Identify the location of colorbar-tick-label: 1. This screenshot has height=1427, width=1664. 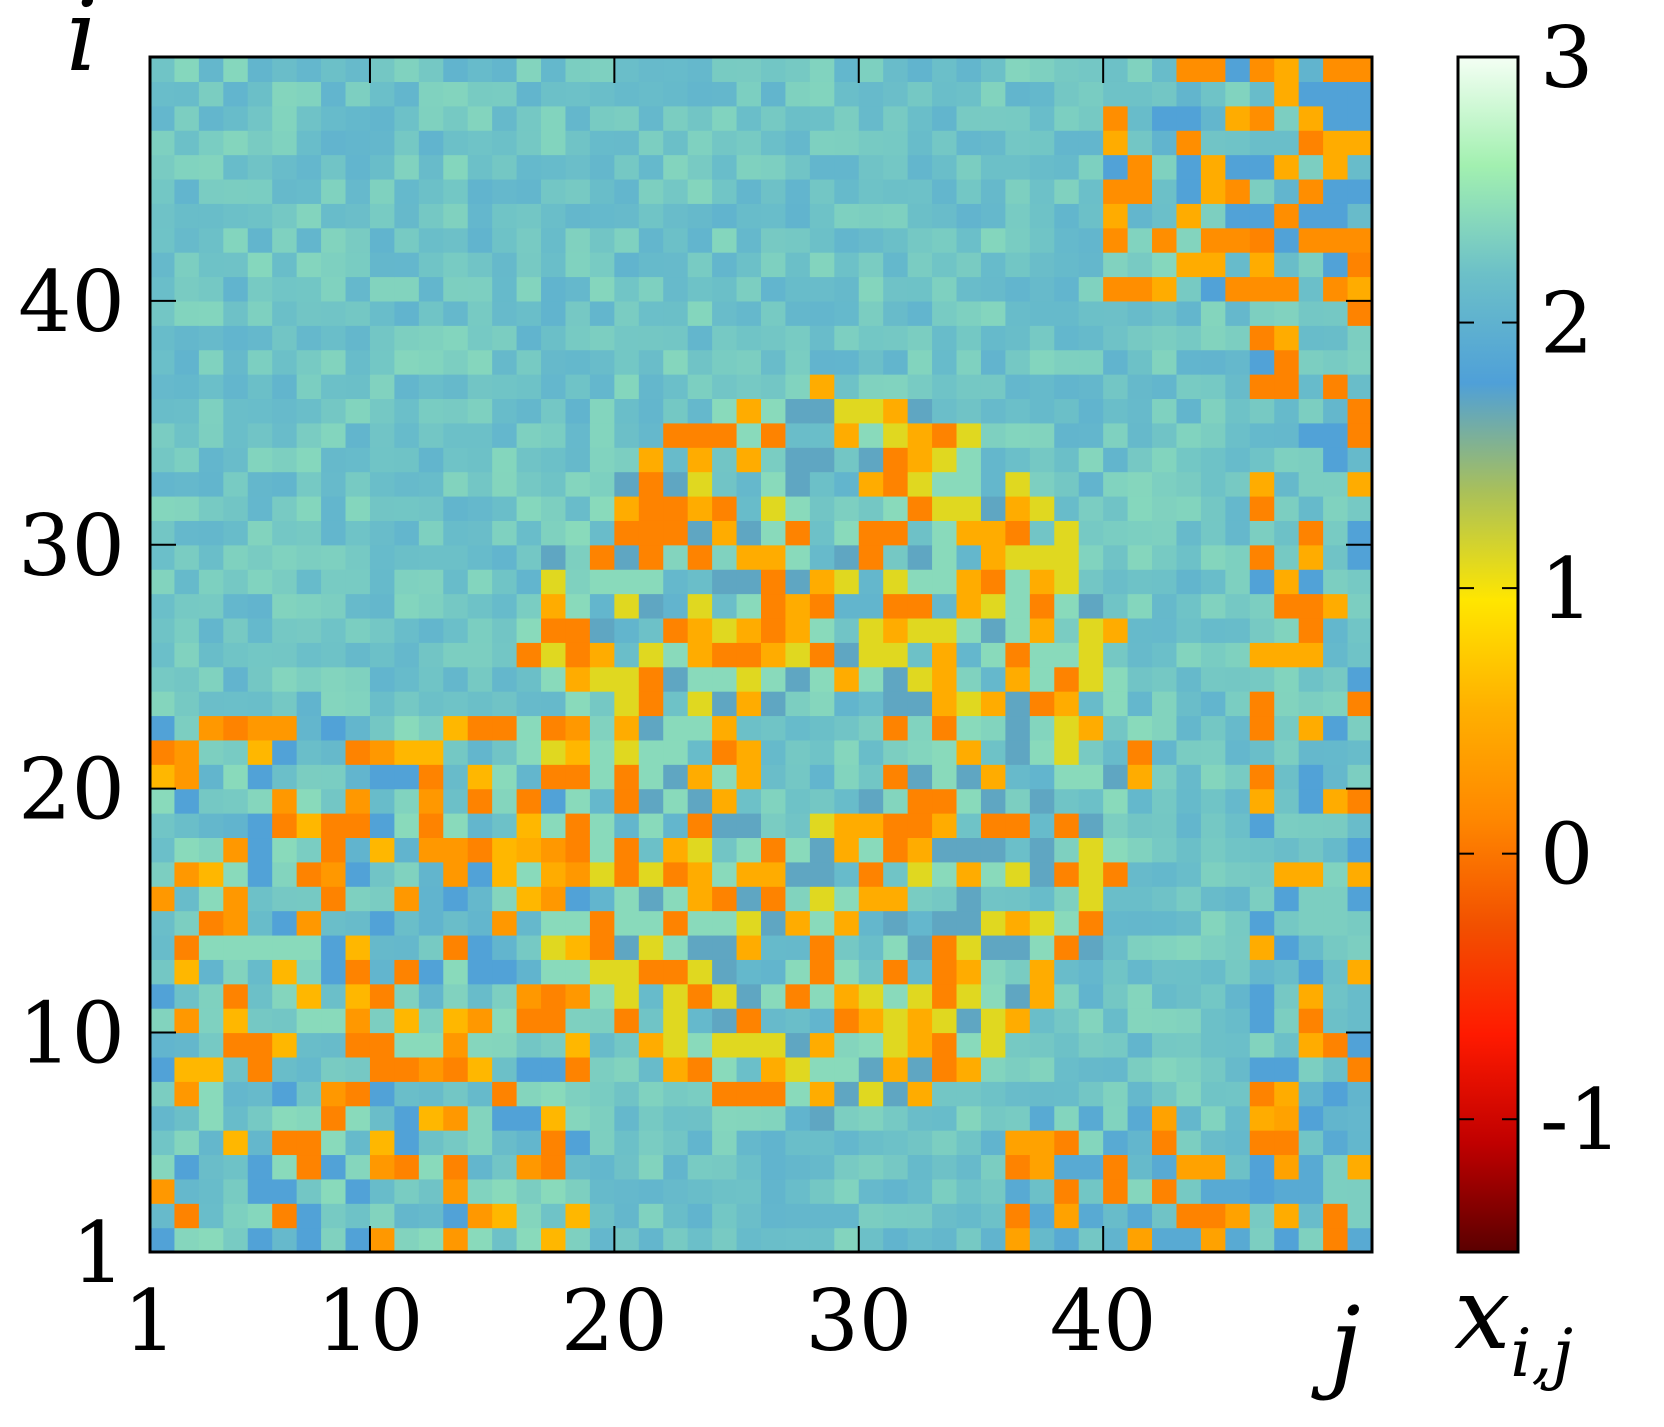
(1566, 589).